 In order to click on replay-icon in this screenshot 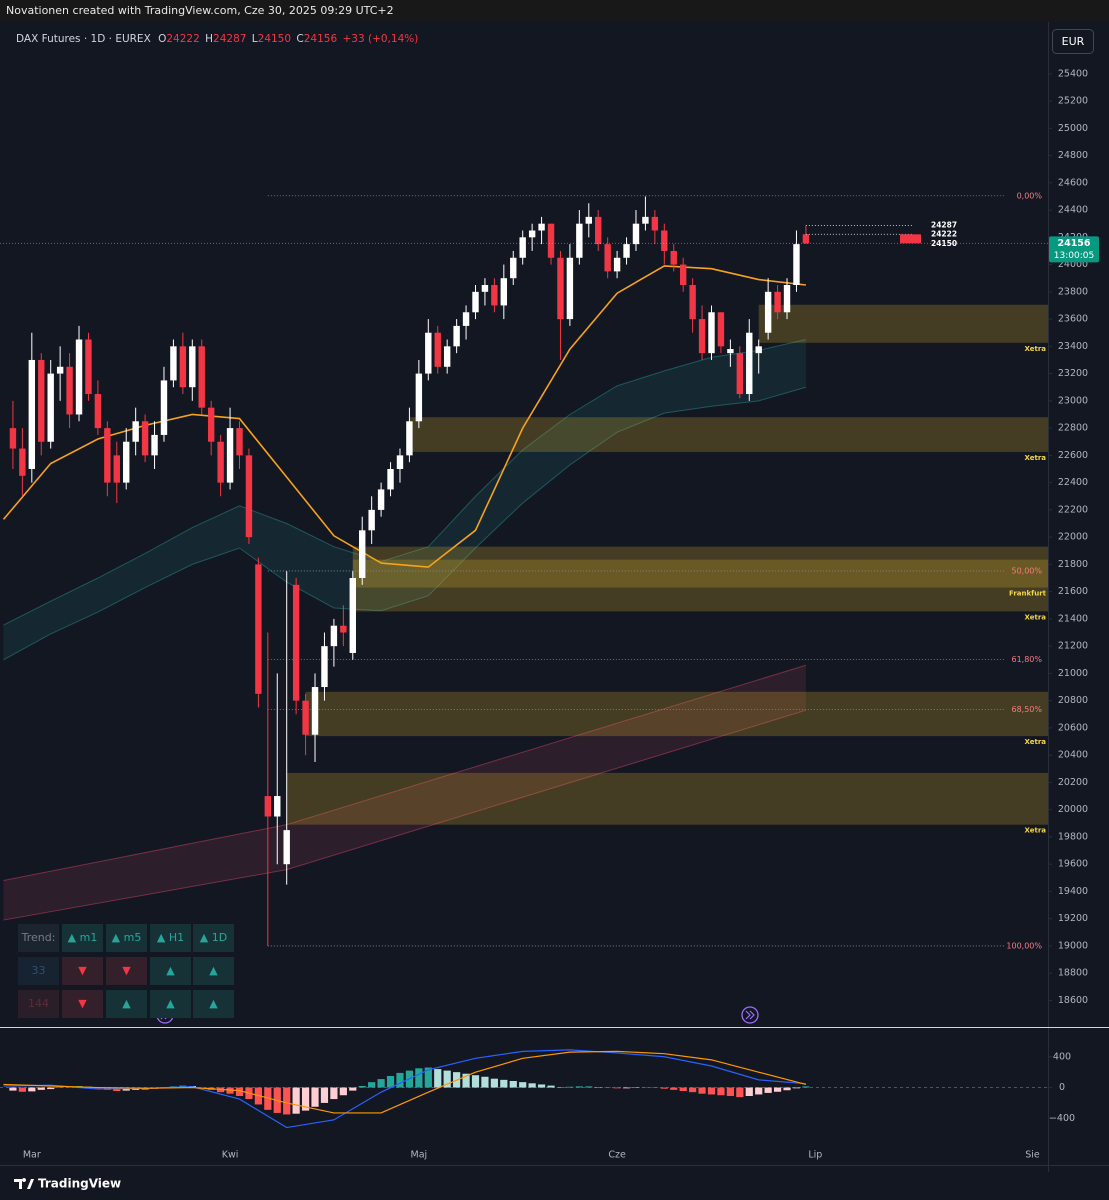, I will do `click(750, 1015)`.